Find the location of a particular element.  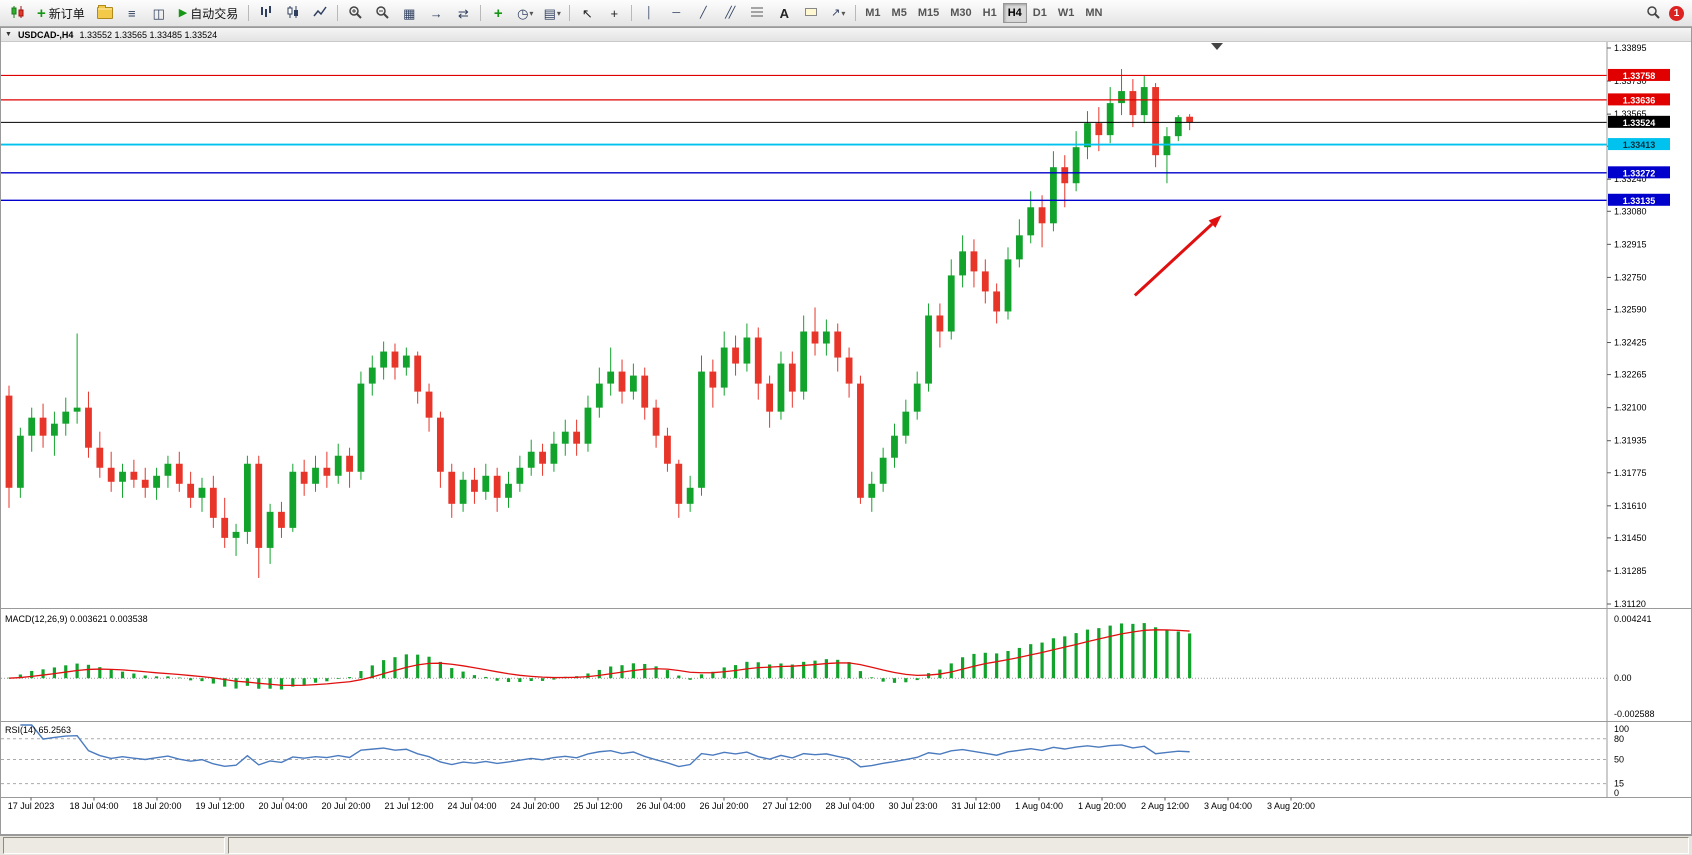

svg-text: 1.33413 is located at coordinates (1639, 145).